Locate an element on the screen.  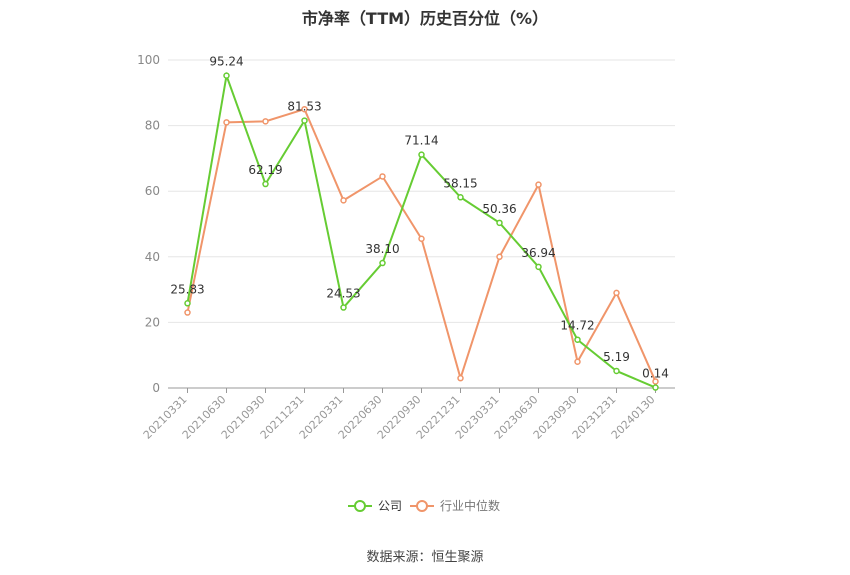
data-label: 36.94 is located at coordinates (538, 253).